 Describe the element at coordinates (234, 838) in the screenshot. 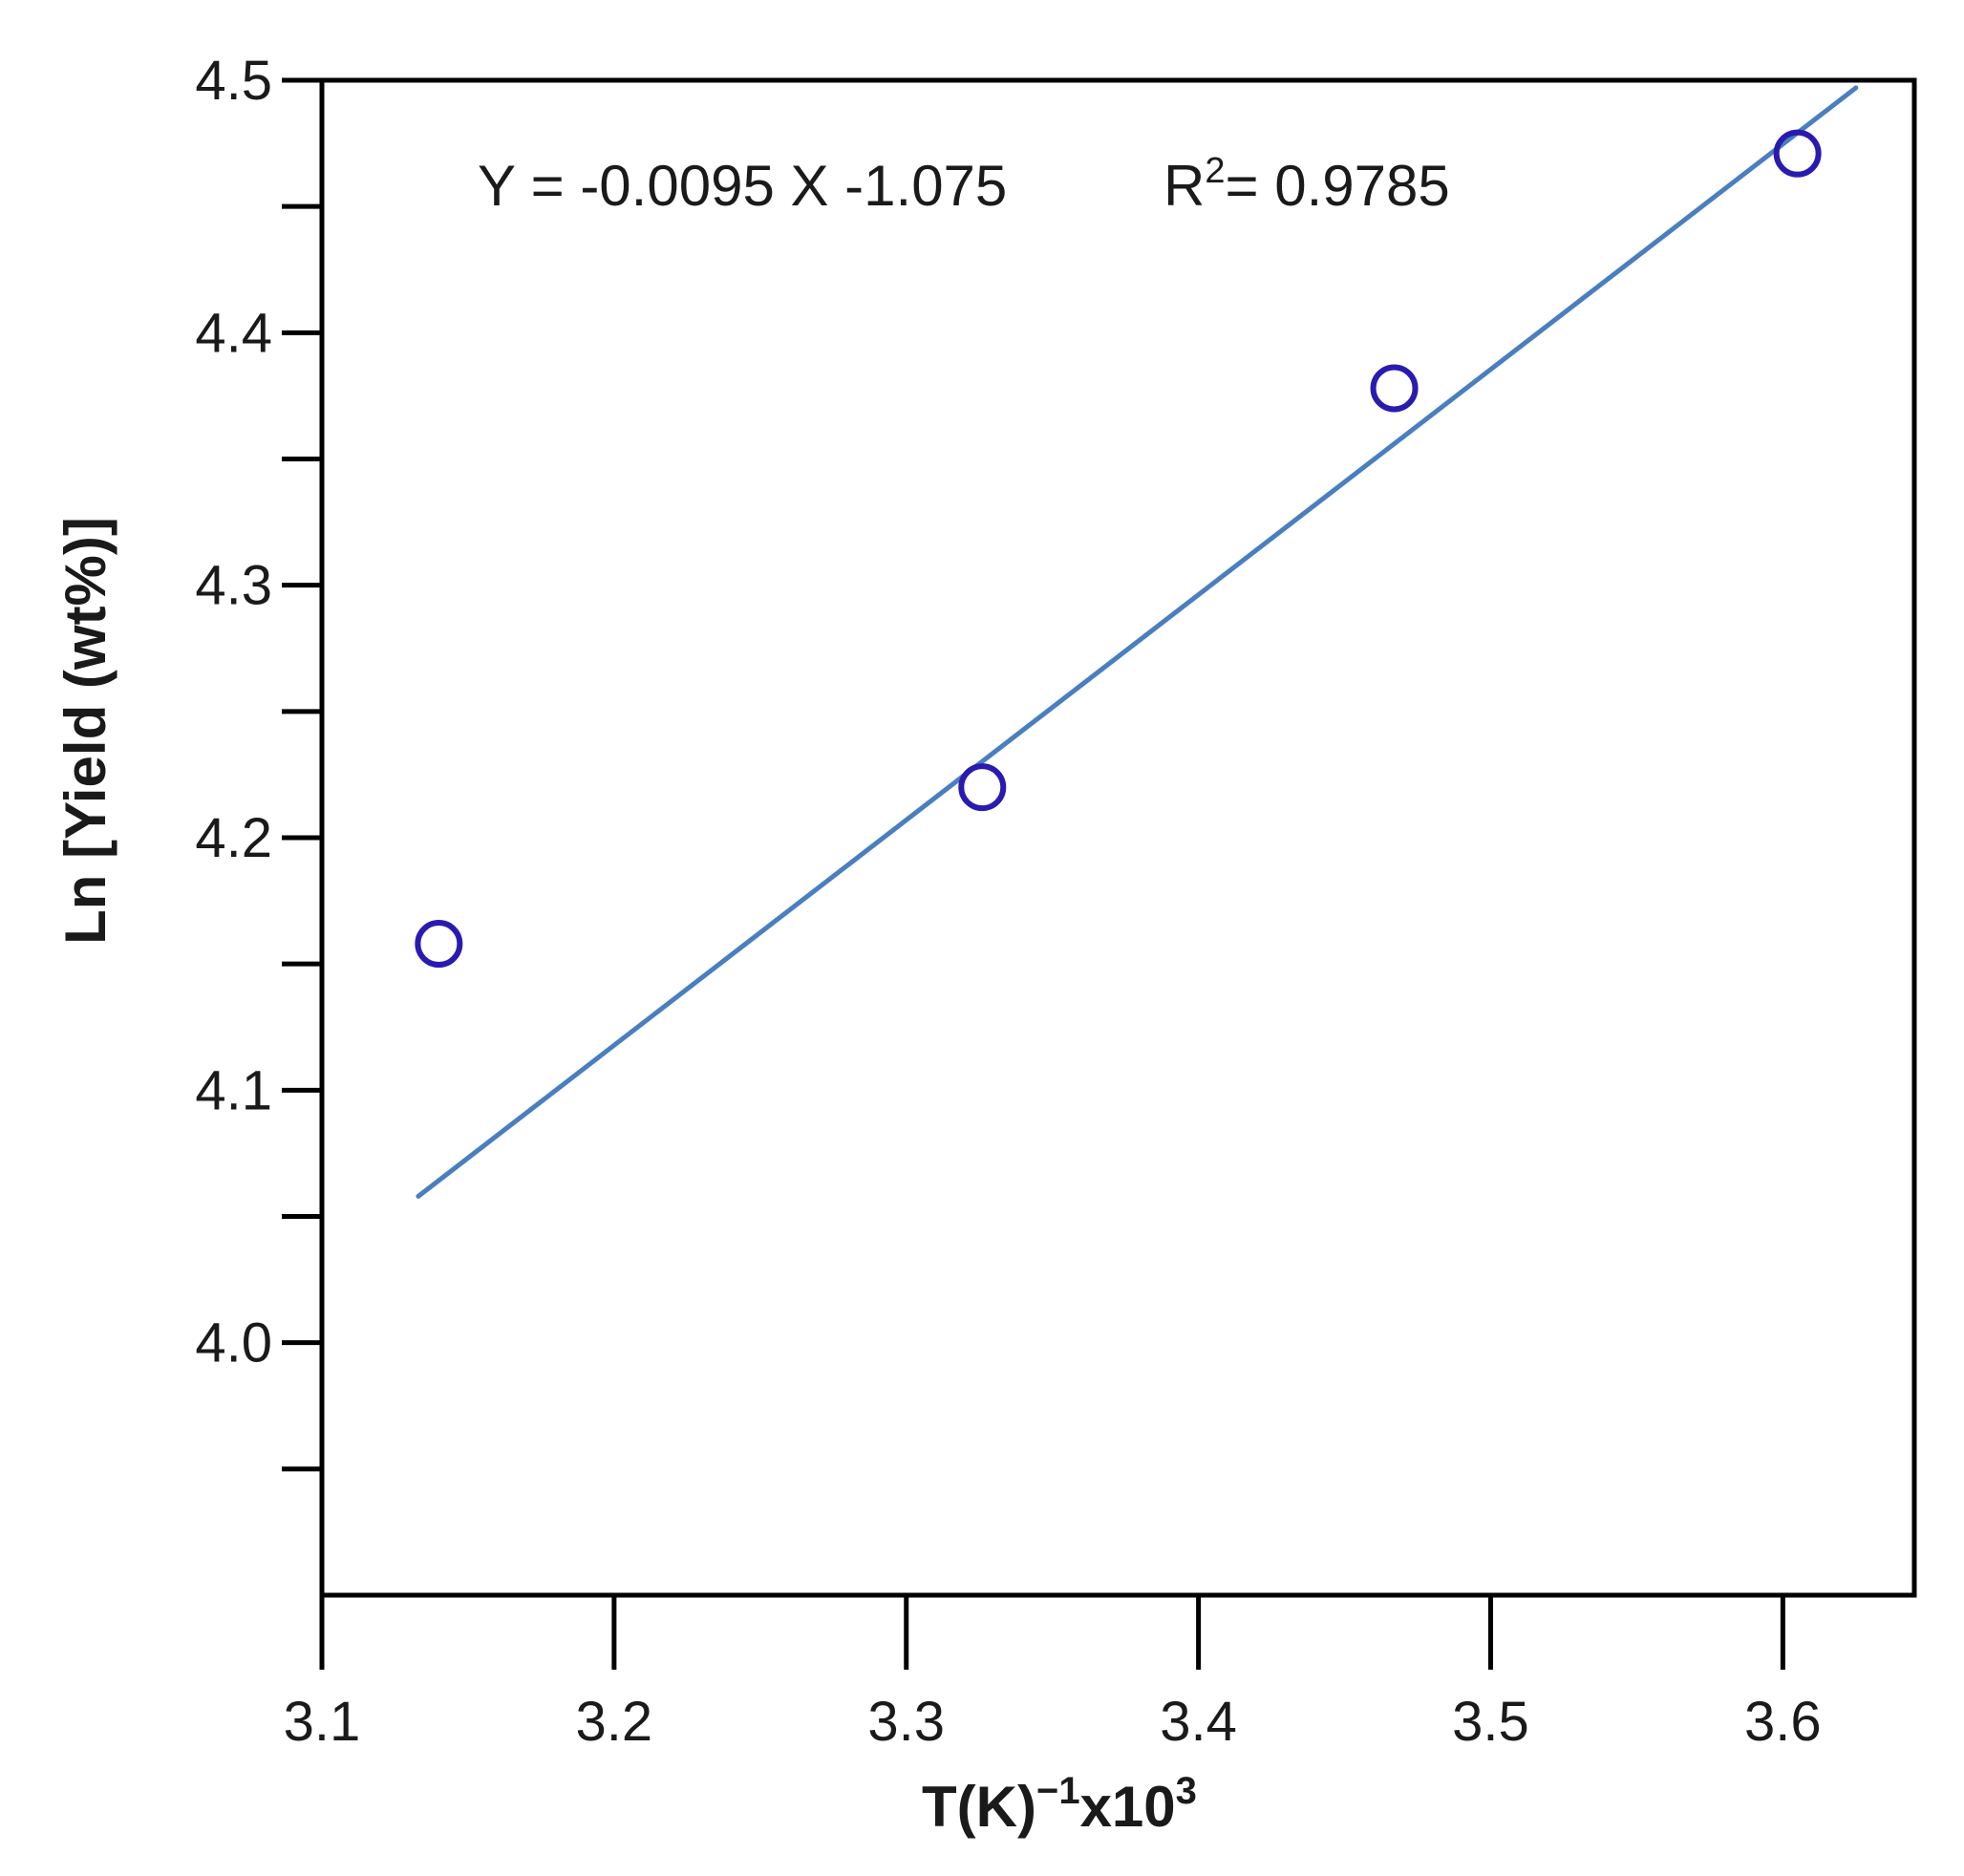

I see `y-tick-label: 4.2` at that location.